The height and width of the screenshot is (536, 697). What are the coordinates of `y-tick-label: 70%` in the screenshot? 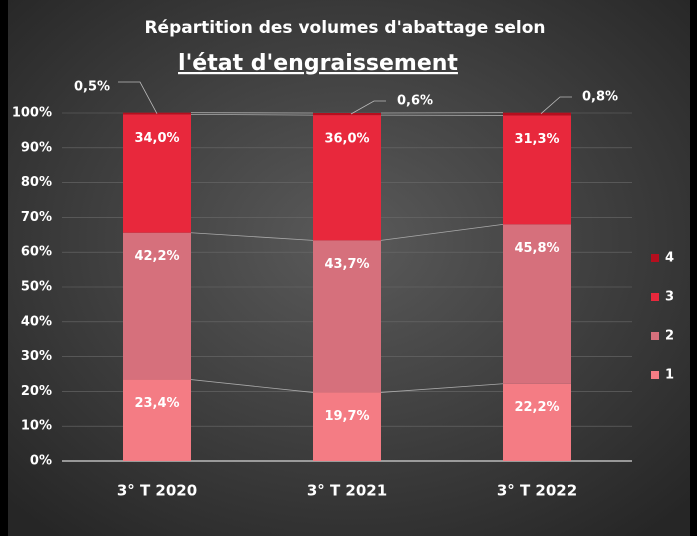 It's located at (36, 217).